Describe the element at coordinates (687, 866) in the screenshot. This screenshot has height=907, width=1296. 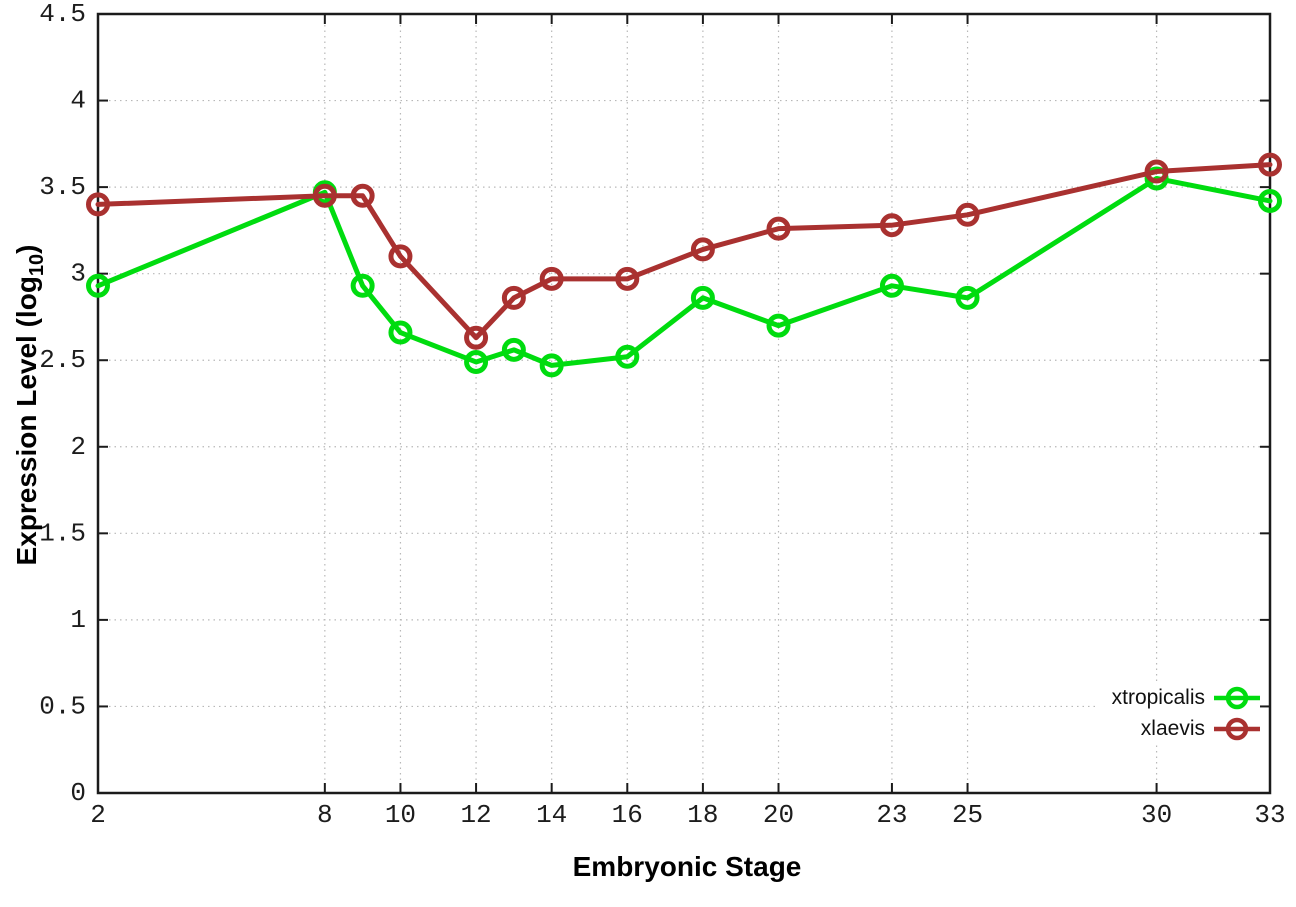
I see `x-axis-title: Embryonic Stage` at that location.